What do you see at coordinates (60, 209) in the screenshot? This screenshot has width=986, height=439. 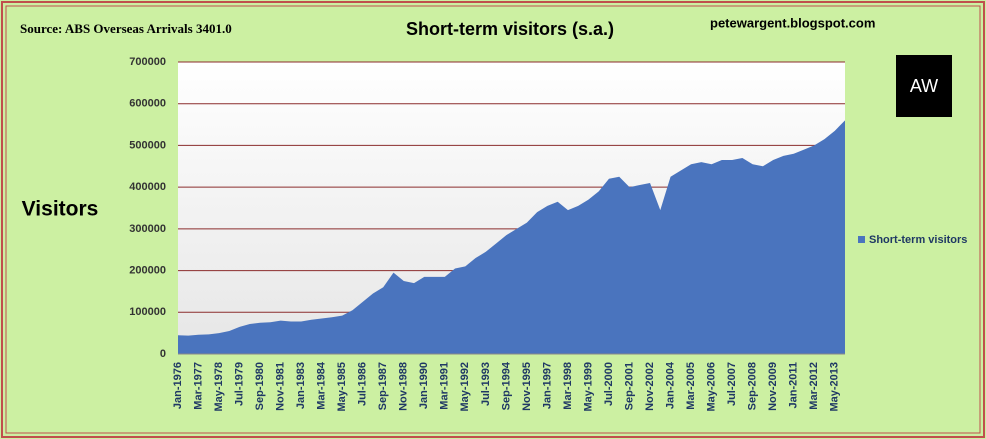 I see `y-axis-label: Visitors` at bounding box center [60, 209].